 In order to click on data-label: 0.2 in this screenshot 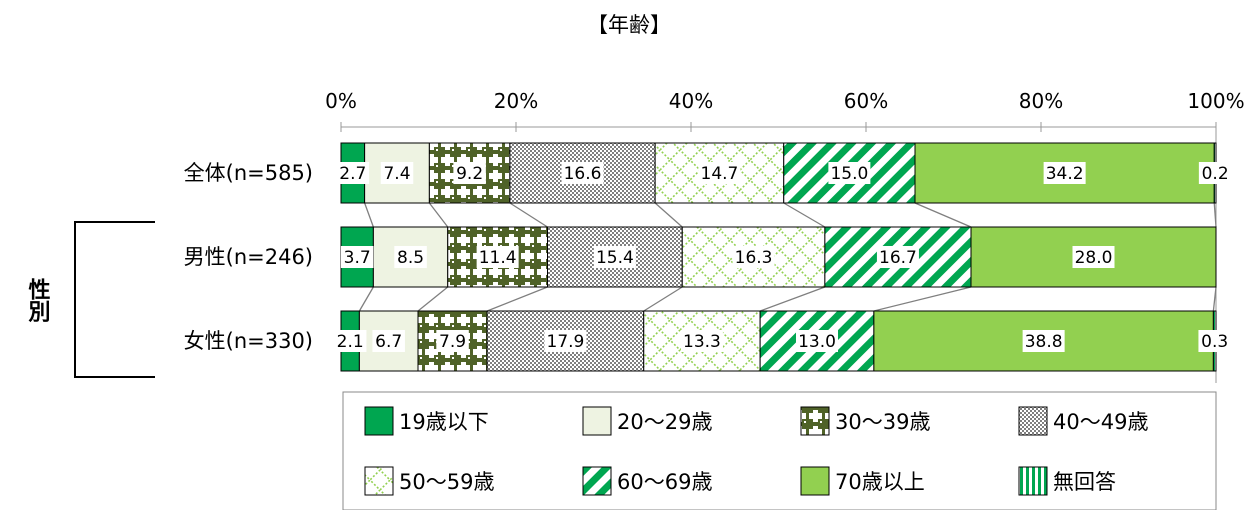, I will do `click(1215, 174)`.